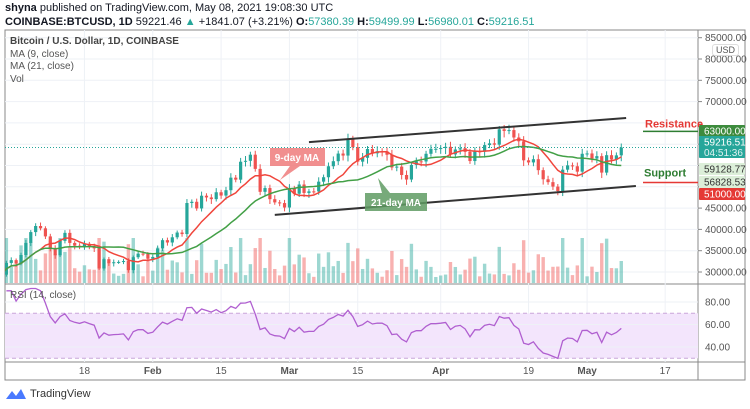 The height and width of the screenshot is (409, 750). What do you see at coordinates (17, 79) in the screenshot?
I see `legend-vol: Vol` at bounding box center [17, 79].